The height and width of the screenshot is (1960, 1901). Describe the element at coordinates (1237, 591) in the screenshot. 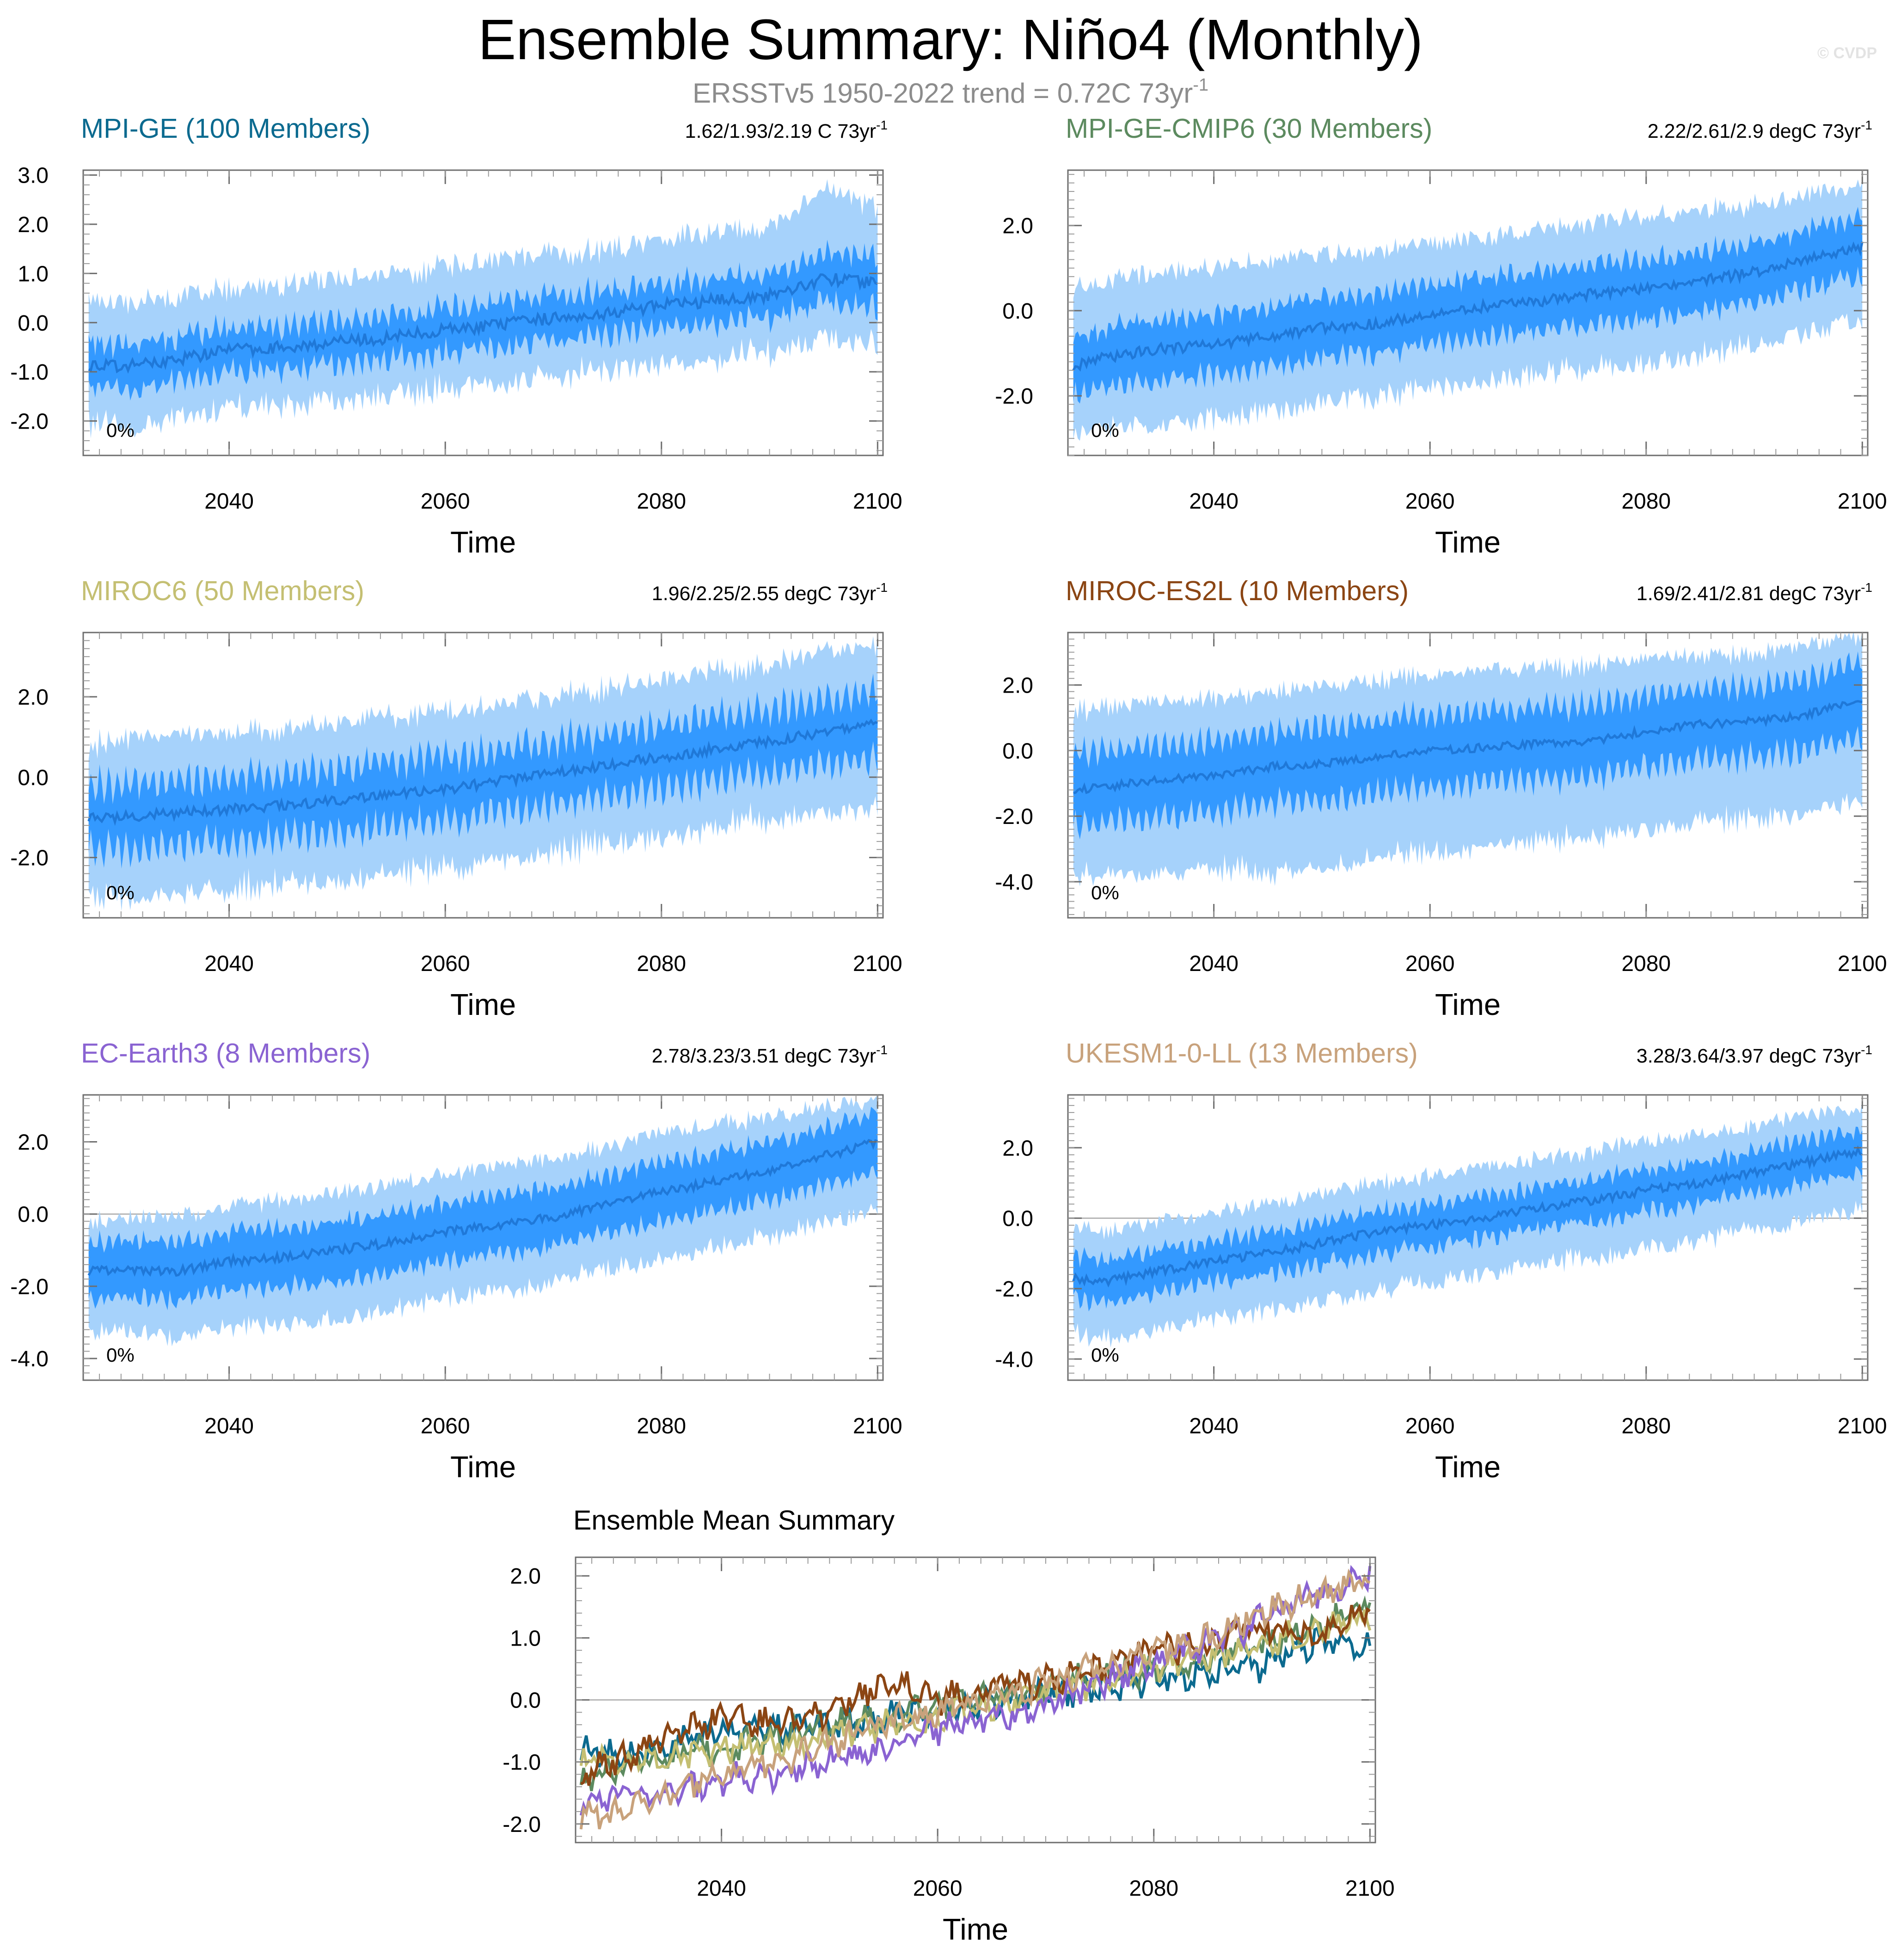

I see `panel-title: MIROC-ES2L (10 Members)` at that location.